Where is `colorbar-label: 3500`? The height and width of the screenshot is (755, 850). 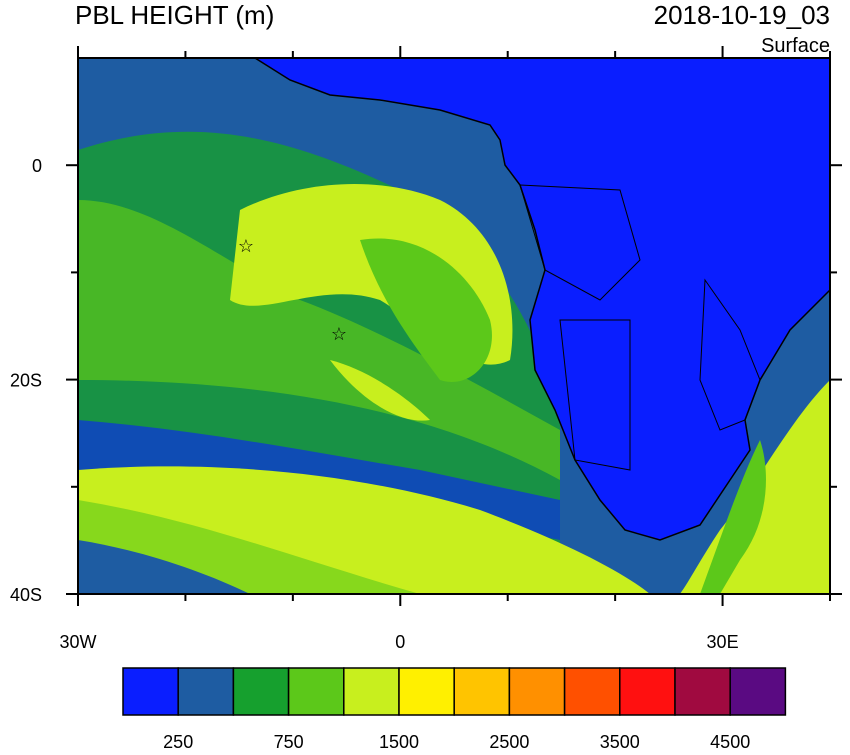
colorbar-label: 3500 is located at coordinates (620, 741).